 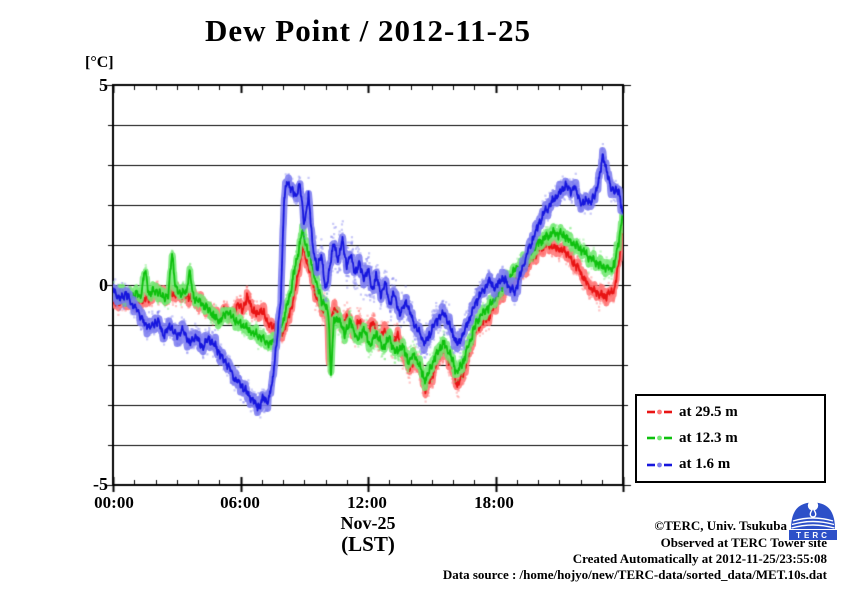 What do you see at coordinates (708, 411) in the screenshot?
I see `legend-item-label: at 29.5 m` at bounding box center [708, 411].